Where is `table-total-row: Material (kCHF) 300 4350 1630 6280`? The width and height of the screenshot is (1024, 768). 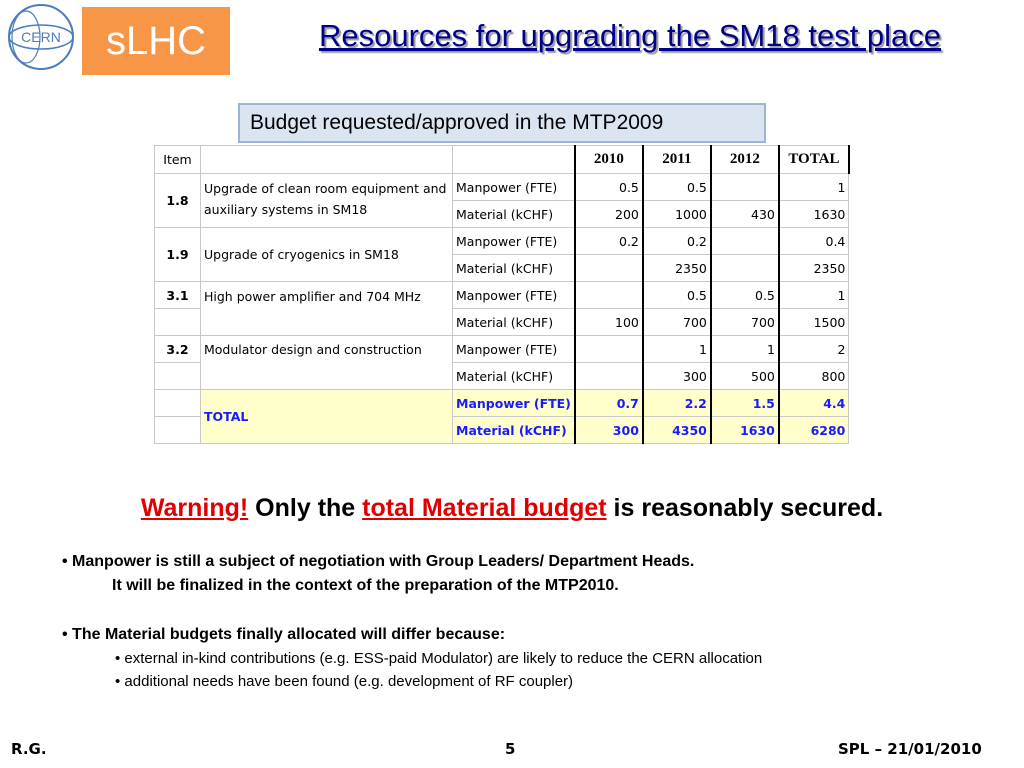
table-total-row: Material (kCHF) 300 4350 1630 6280 is located at coordinates (502, 430).